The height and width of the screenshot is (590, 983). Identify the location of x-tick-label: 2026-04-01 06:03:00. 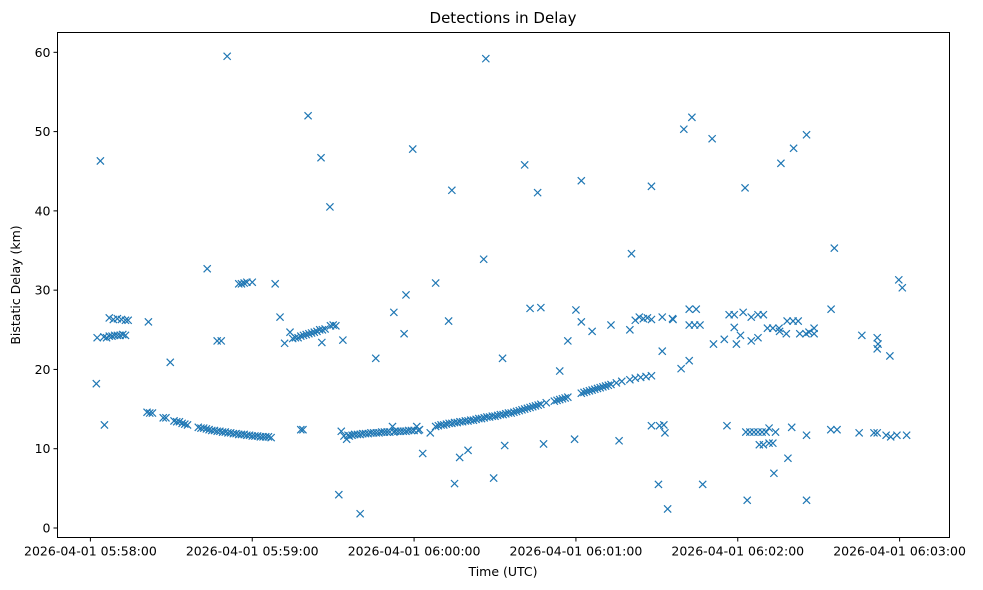
(899, 551).